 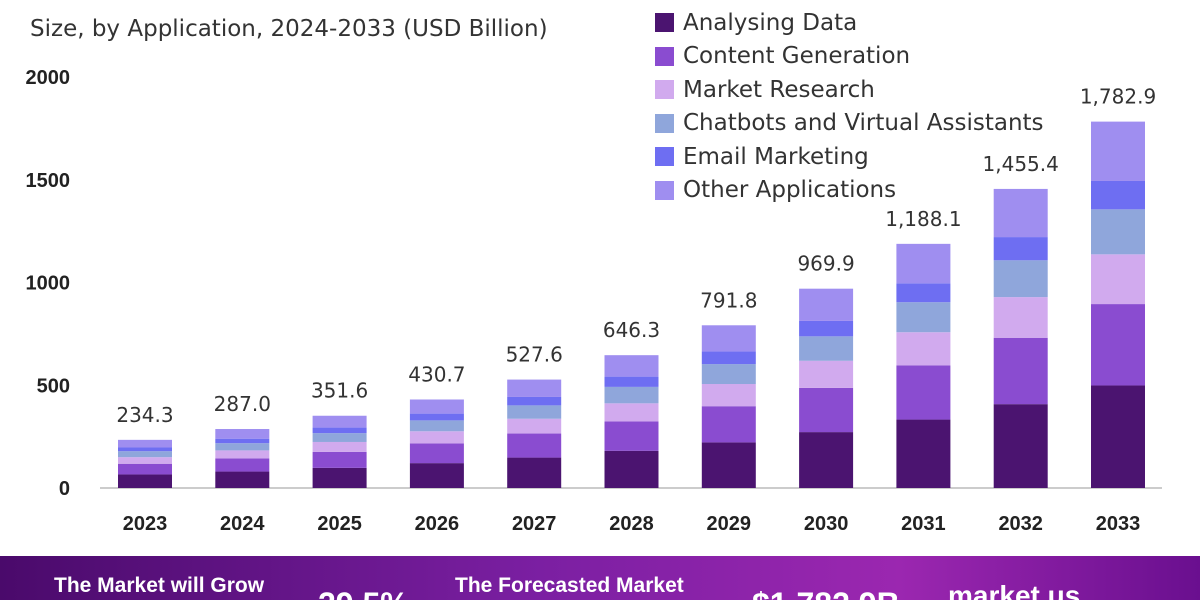 What do you see at coordinates (159, 585) in the screenshot?
I see `banner-grow-label: The Market will Grow` at bounding box center [159, 585].